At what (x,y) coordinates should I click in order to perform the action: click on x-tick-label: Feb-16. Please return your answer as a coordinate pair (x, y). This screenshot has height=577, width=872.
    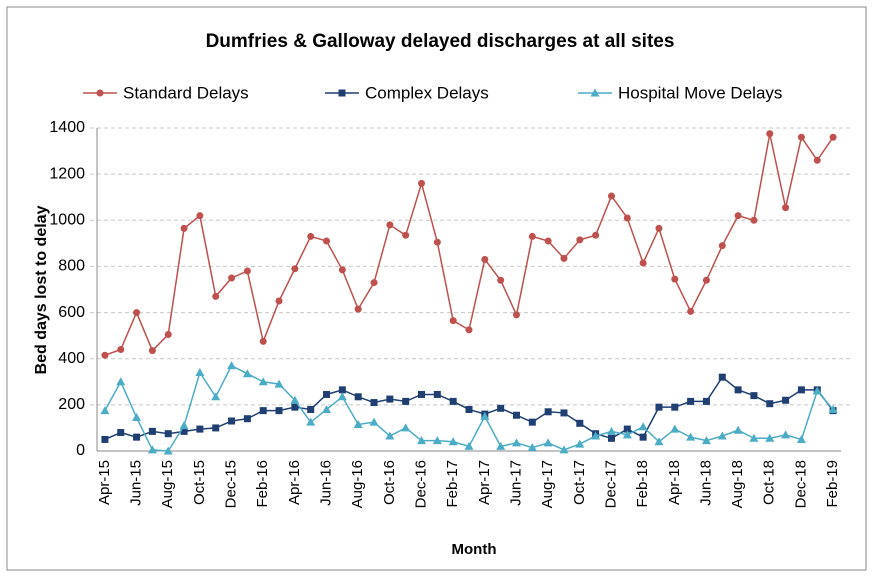
    Looking at the image, I should click on (262, 484).